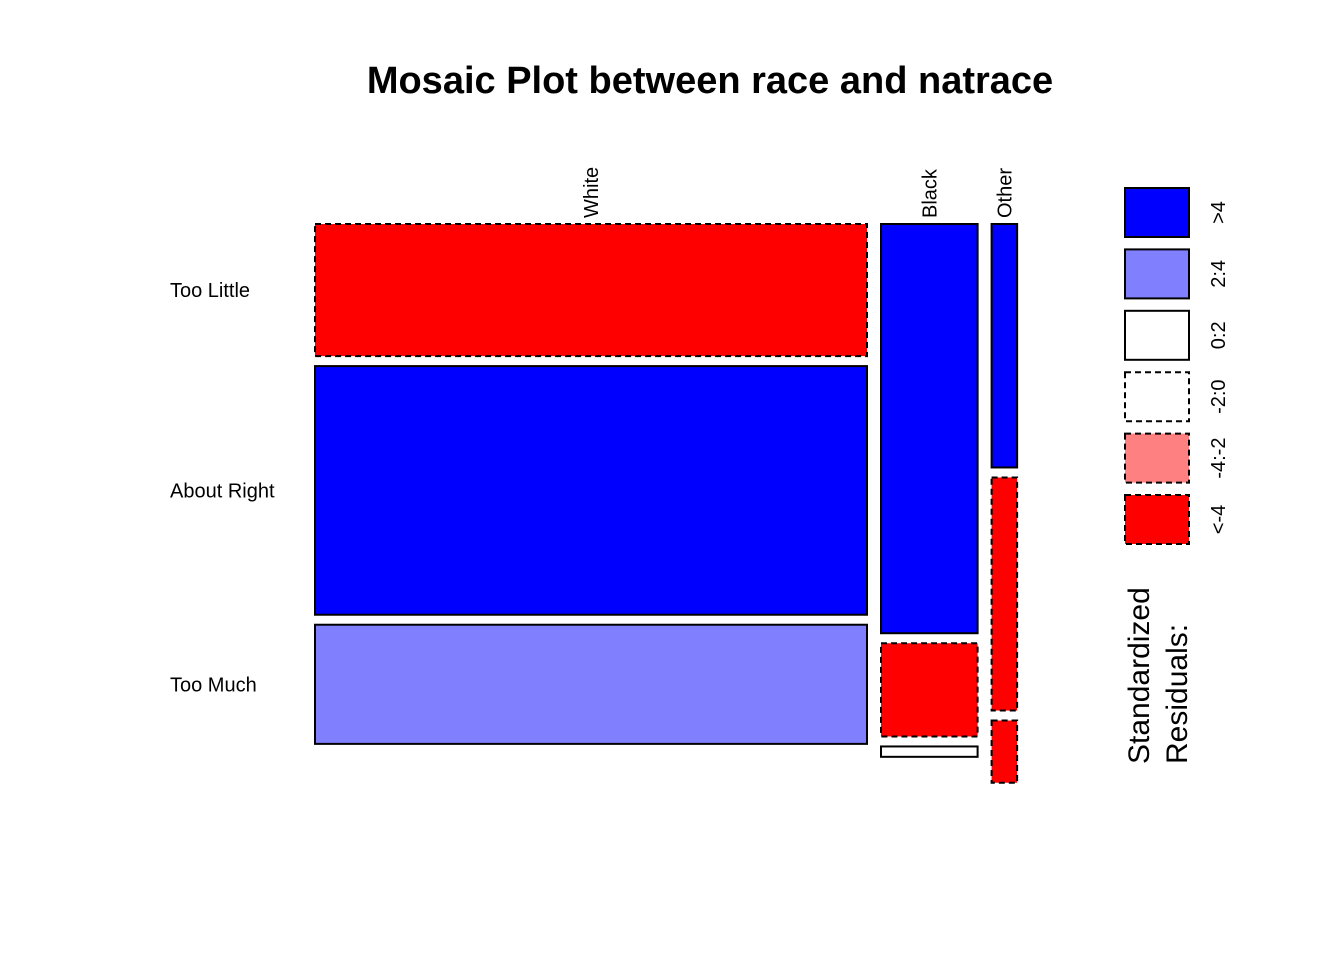  I want to click on legend-label-4: -4:-2, so click(1219, 458).